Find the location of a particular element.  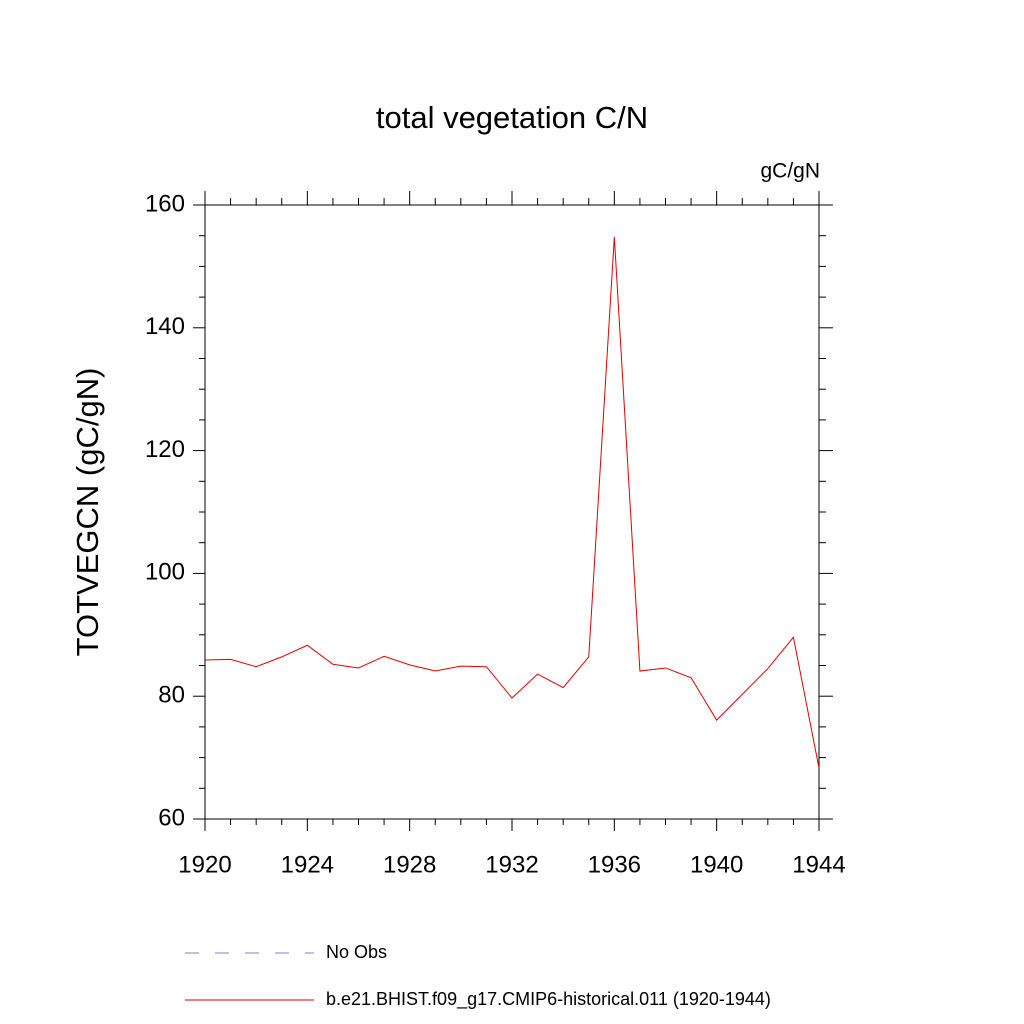

y-tick-label: 140 is located at coordinates (165, 326).